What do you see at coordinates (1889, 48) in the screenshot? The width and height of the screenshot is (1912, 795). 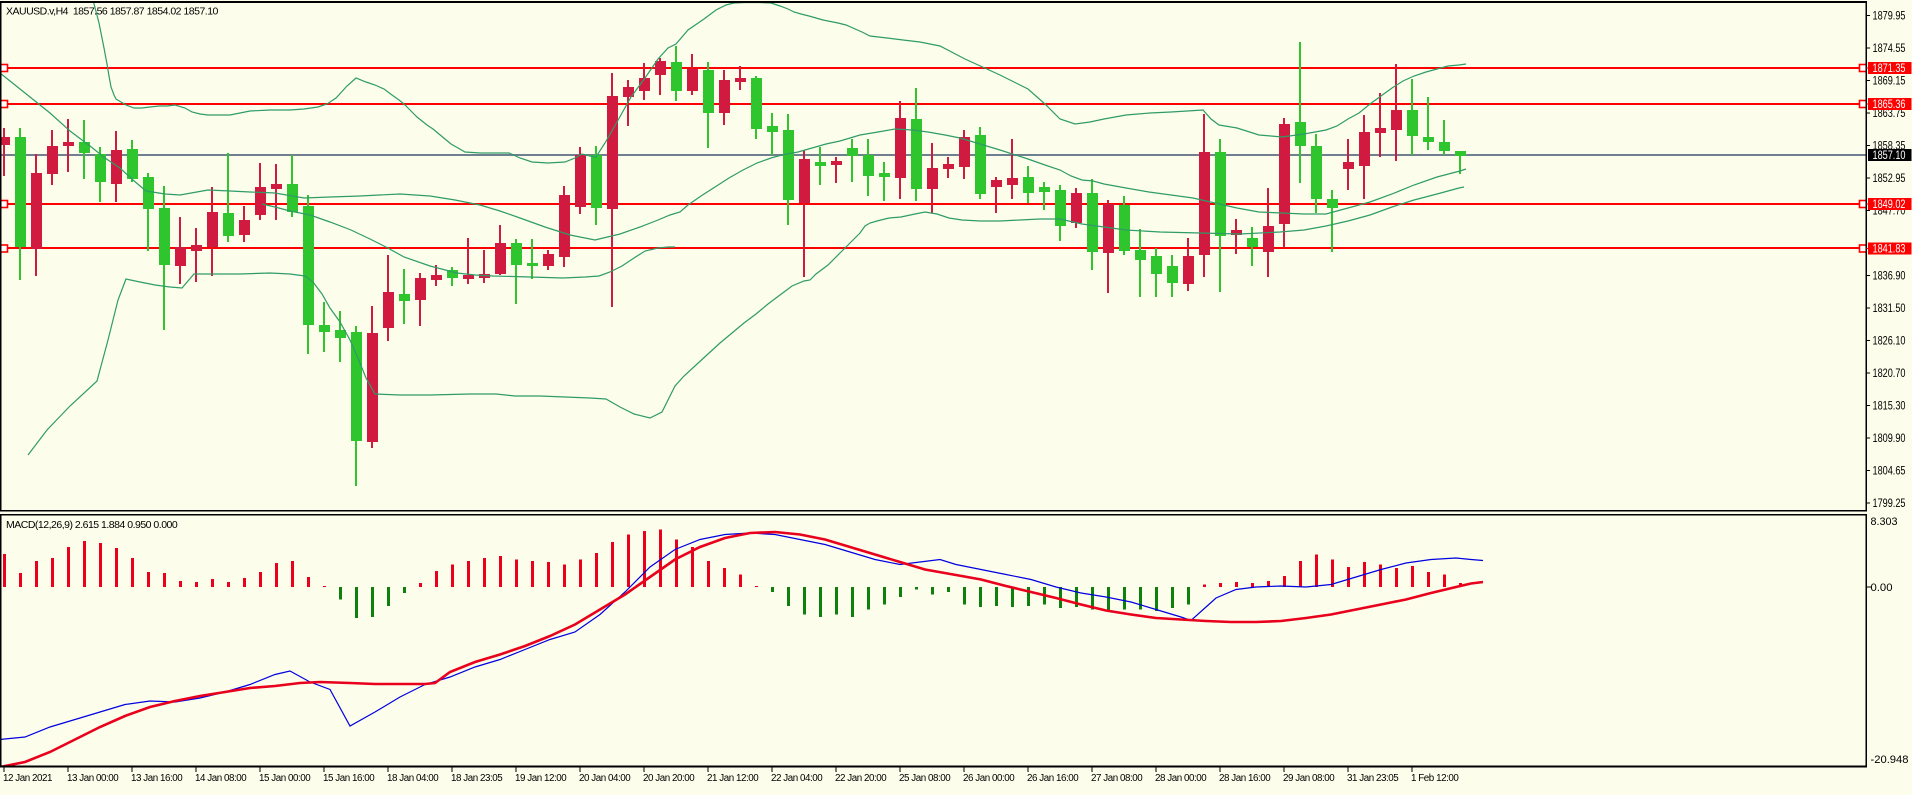 I see `svg-text: 1874.55` at bounding box center [1889, 48].